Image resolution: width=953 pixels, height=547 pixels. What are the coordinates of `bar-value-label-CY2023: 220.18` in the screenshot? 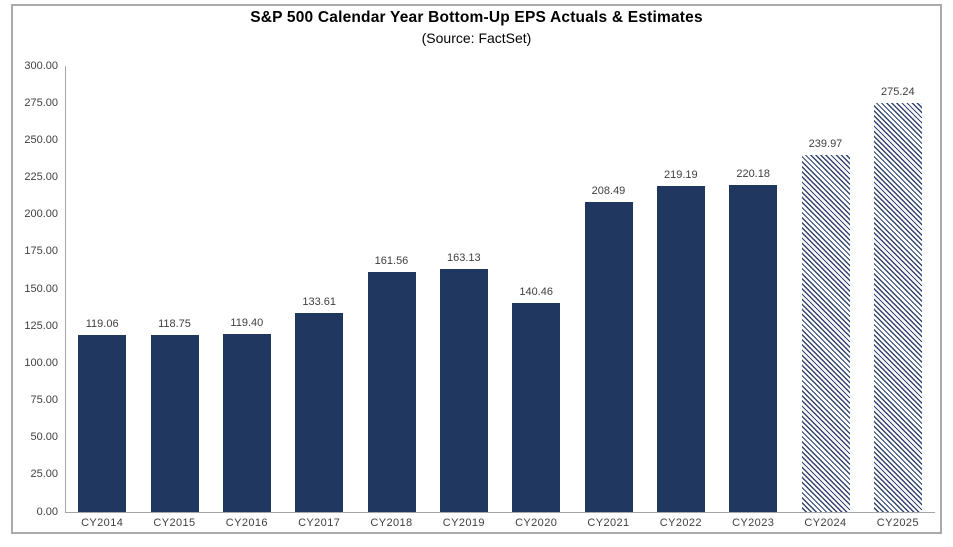 It's located at (753, 173).